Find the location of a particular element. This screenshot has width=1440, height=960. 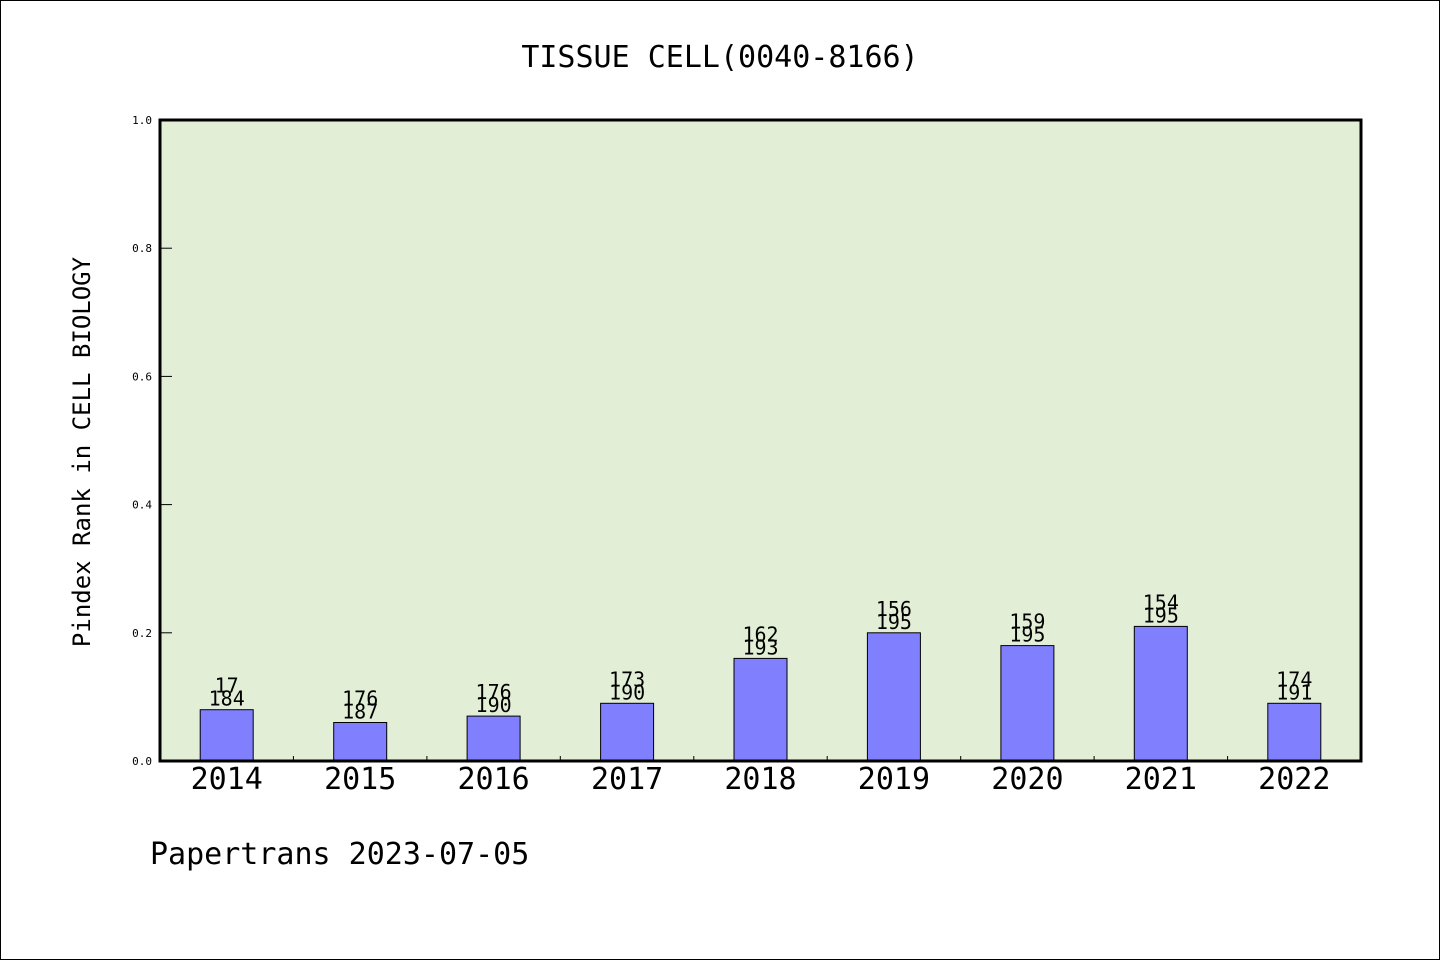

bar-2015 is located at coordinates (360, 742).